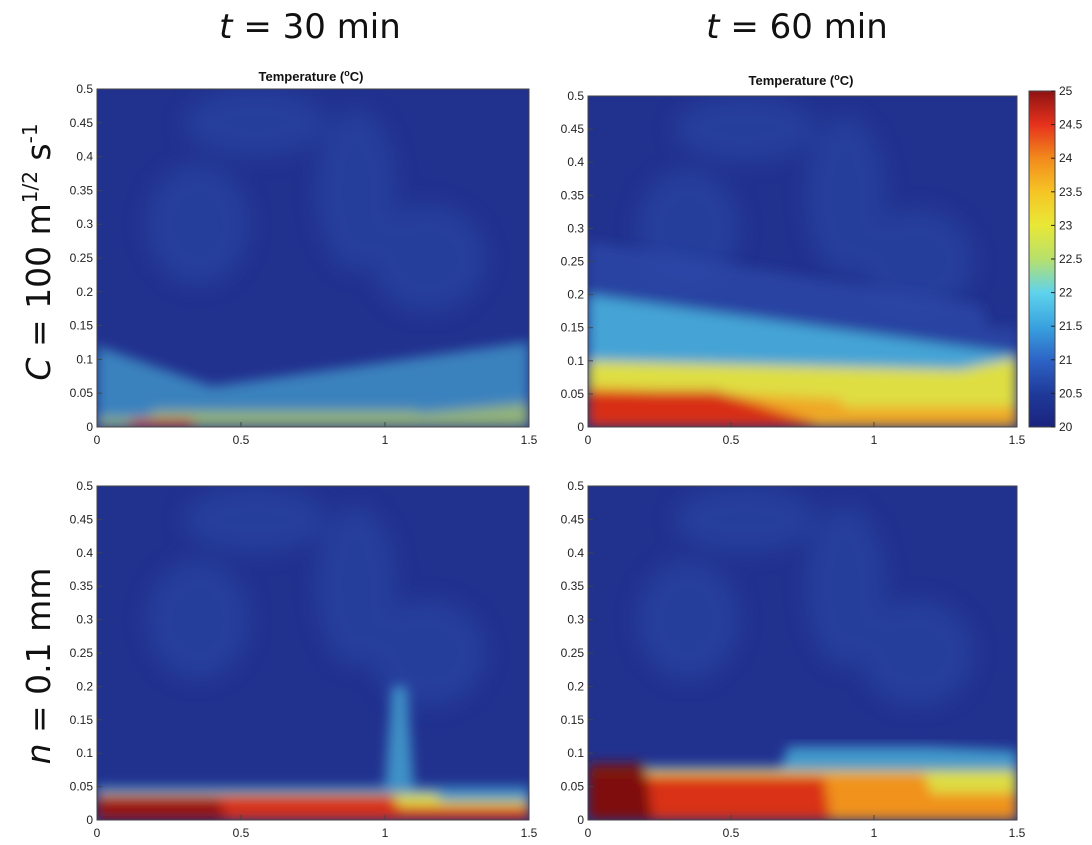 Image resolution: width=1092 pixels, height=845 pixels. I want to click on panel-title-top-left: Temperature (oC), so click(311, 76).